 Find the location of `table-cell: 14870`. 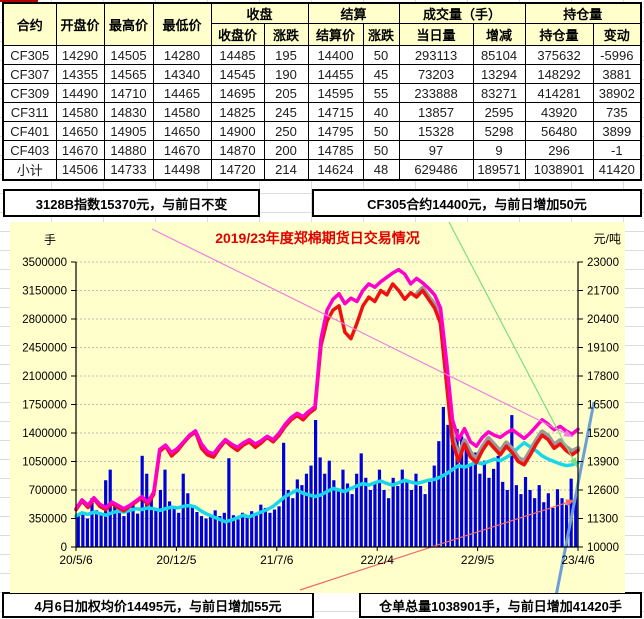

table-cell: 14870 is located at coordinates (237, 150).